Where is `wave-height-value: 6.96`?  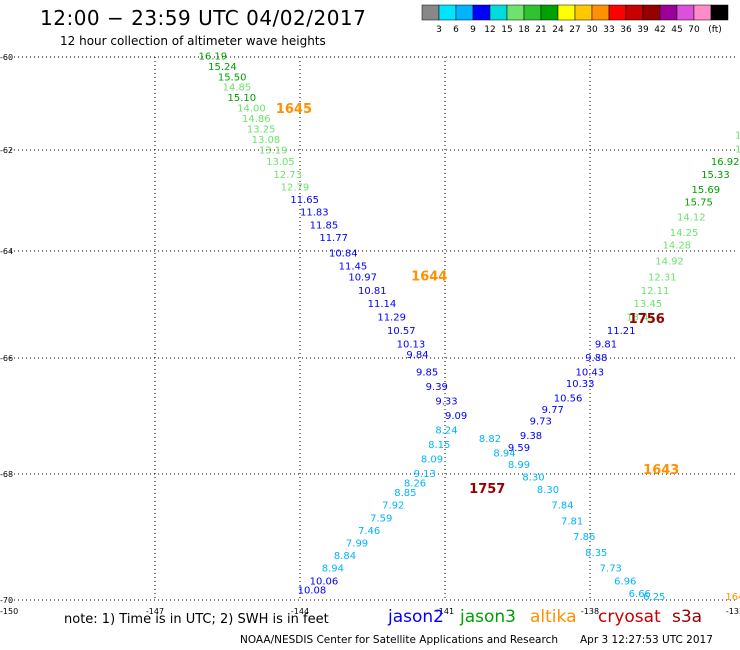 wave-height-value: 6.96 is located at coordinates (625, 581).